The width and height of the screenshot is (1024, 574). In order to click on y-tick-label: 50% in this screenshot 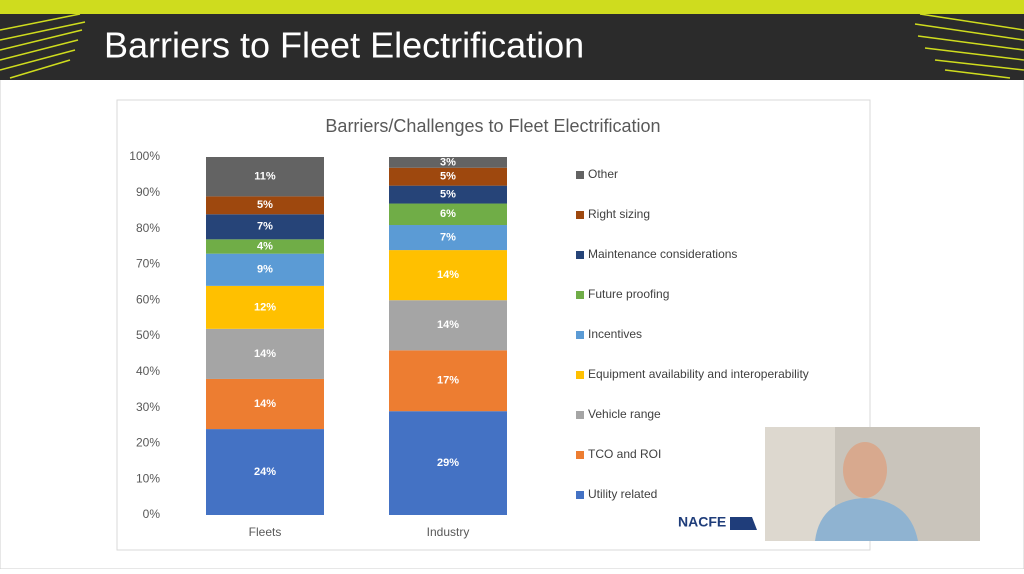, I will do `click(148, 335)`.